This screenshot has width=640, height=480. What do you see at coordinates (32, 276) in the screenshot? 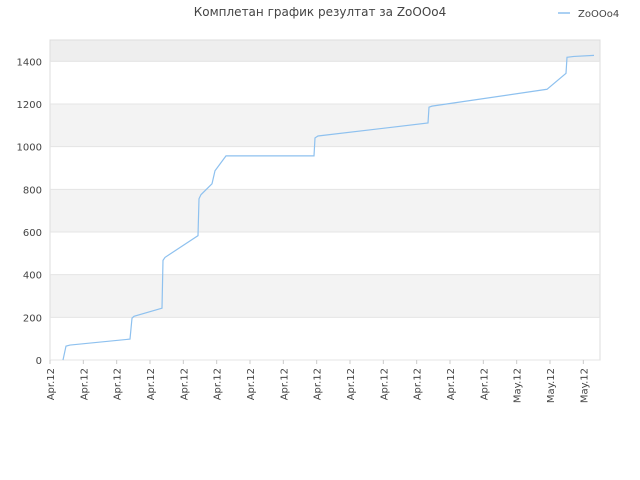
I see `y-tick-label: 400` at bounding box center [32, 276].